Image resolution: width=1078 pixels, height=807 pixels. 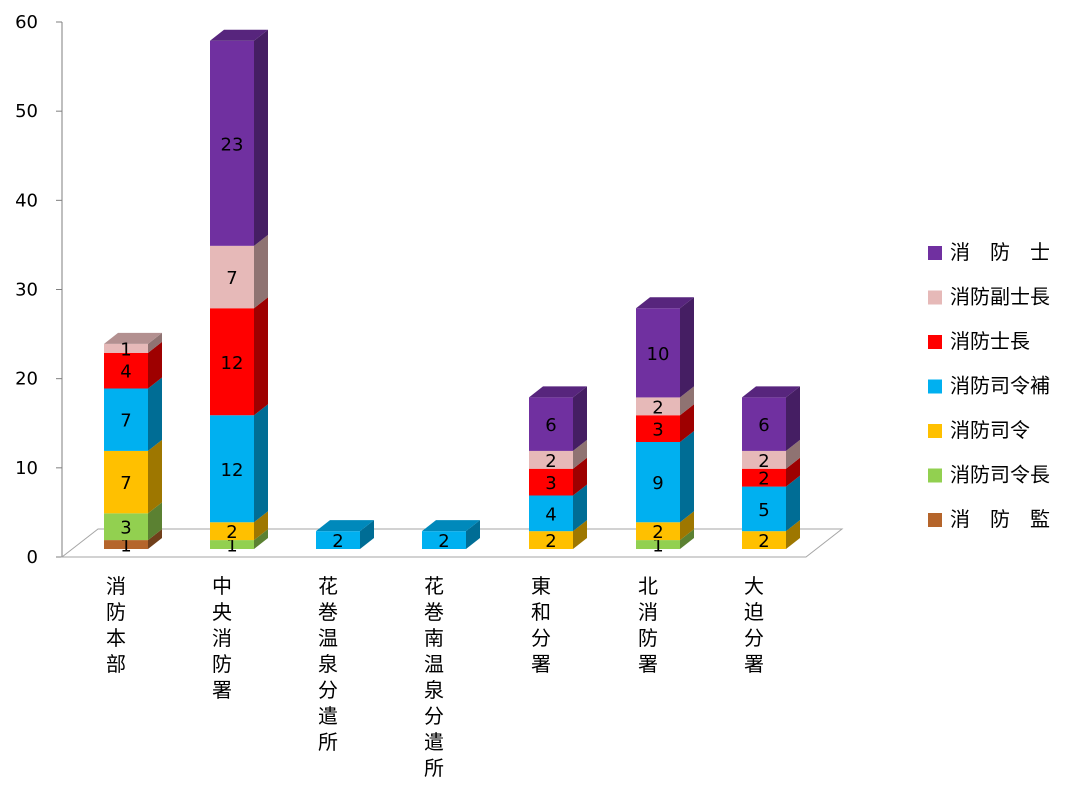 What do you see at coordinates (990, 430) in the screenshot?
I see `legend-label: 消防司令` at bounding box center [990, 430].